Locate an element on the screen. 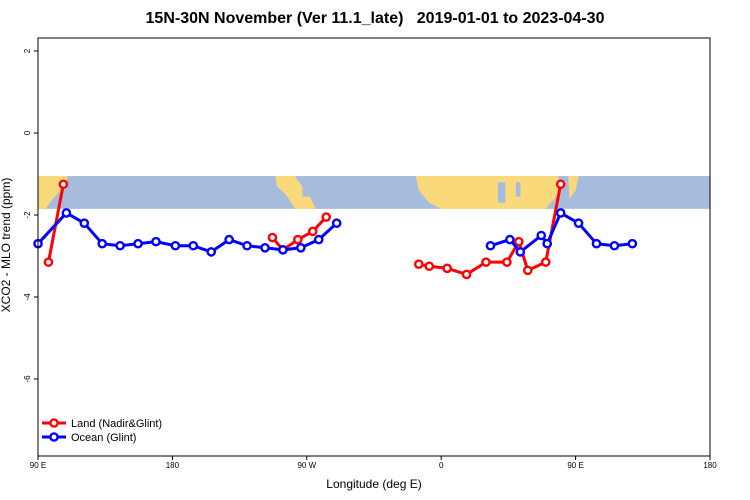  map-ocean is located at coordinates (374, 192).